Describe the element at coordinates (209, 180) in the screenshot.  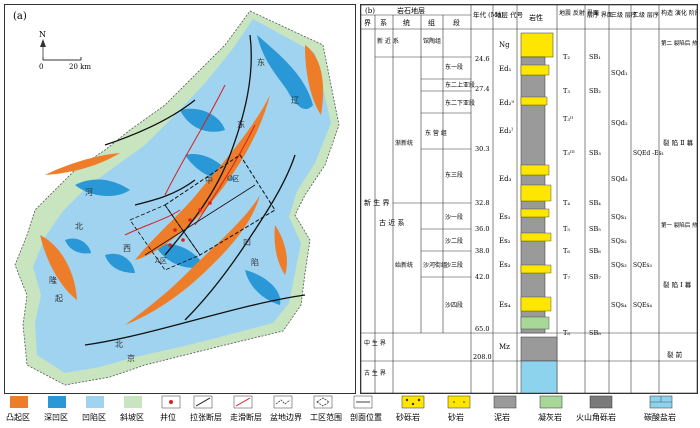
I see `region-label: 中` at that location.